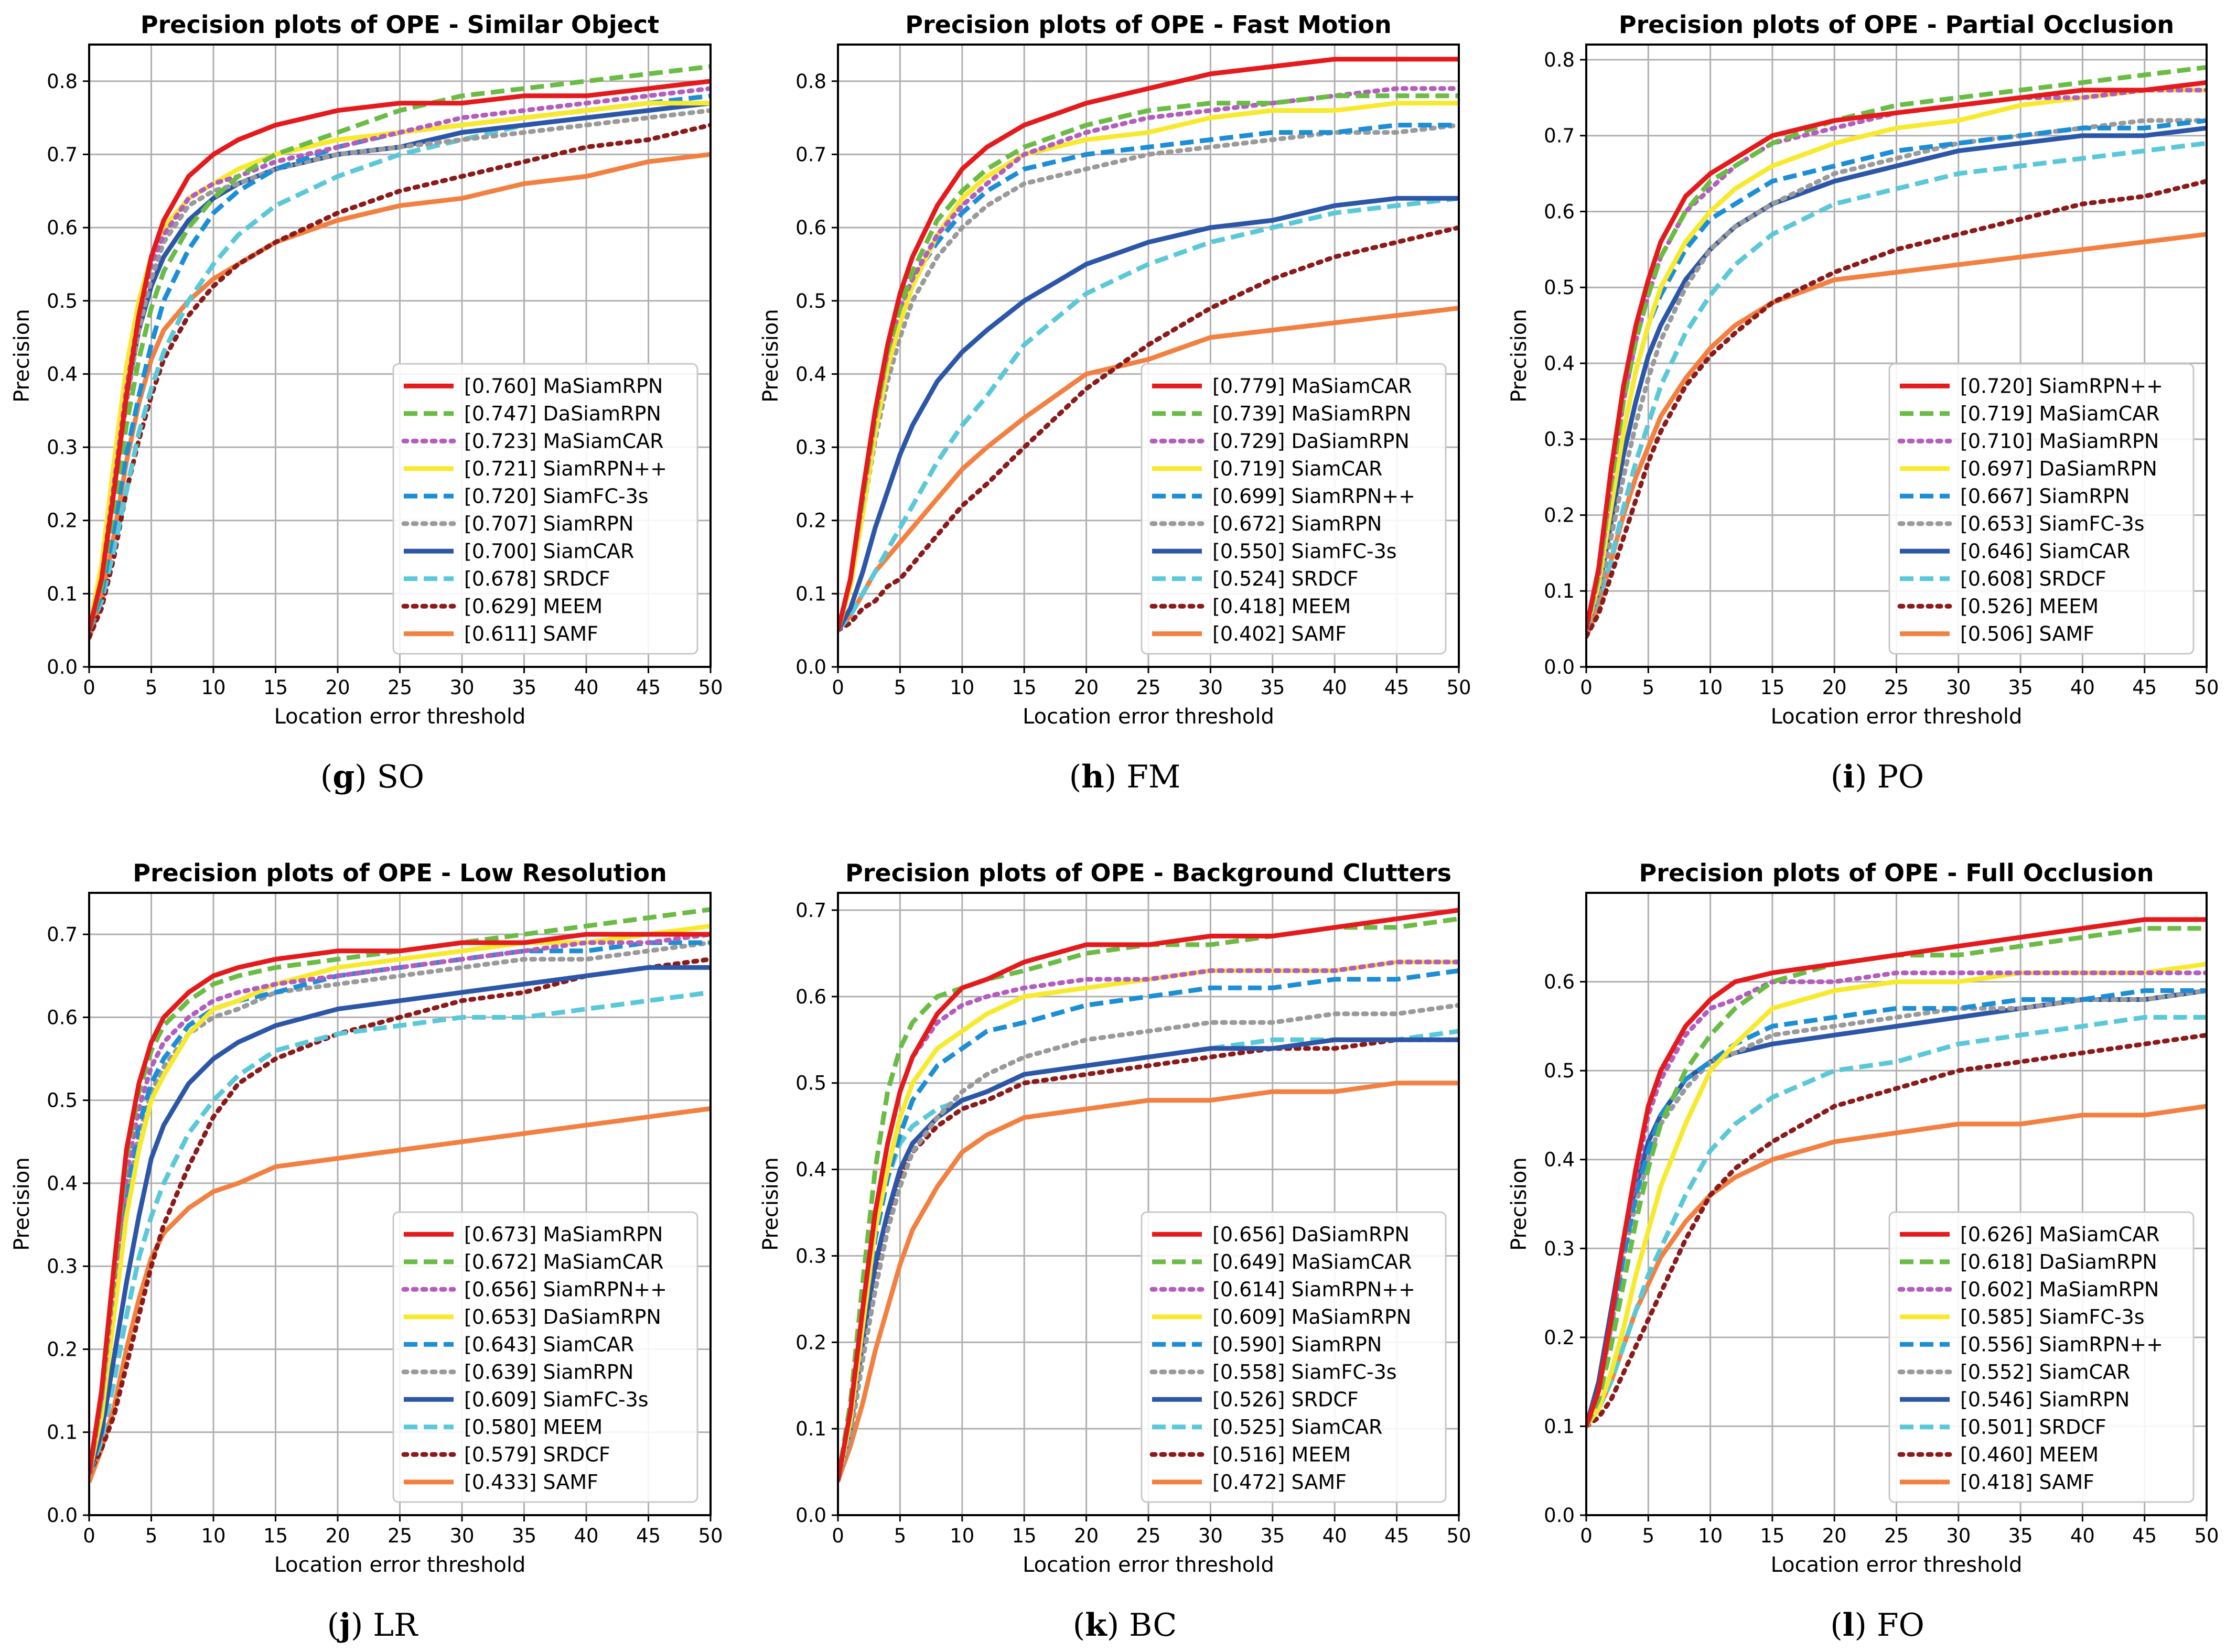 The width and height of the screenshot is (2226, 1652). Describe the element at coordinates (2059, 441) in the screenshot. I see `legend-label: [0.710] MaSiamRPN` at that location.